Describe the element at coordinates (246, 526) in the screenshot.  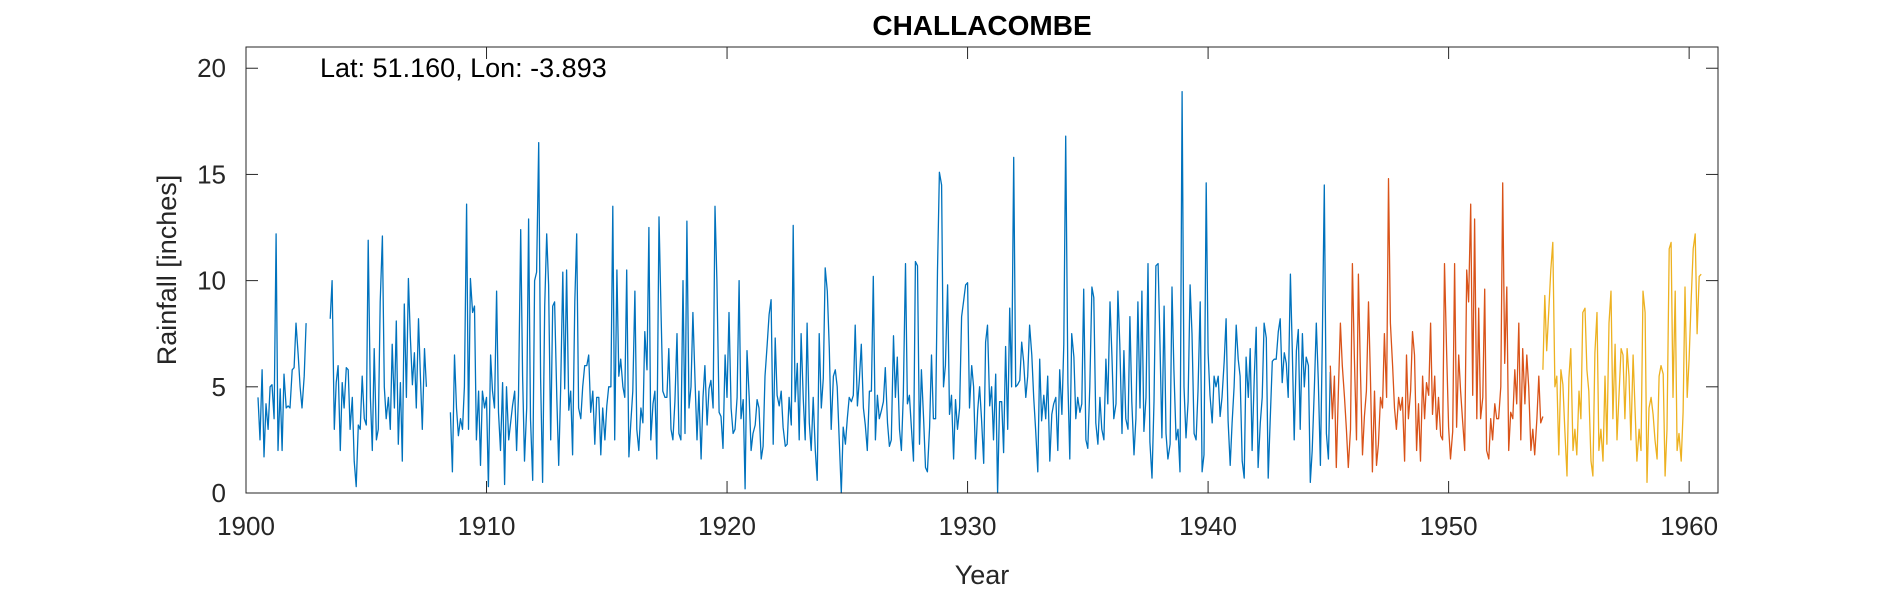
I see `x-tick-label: 1900` at that location.